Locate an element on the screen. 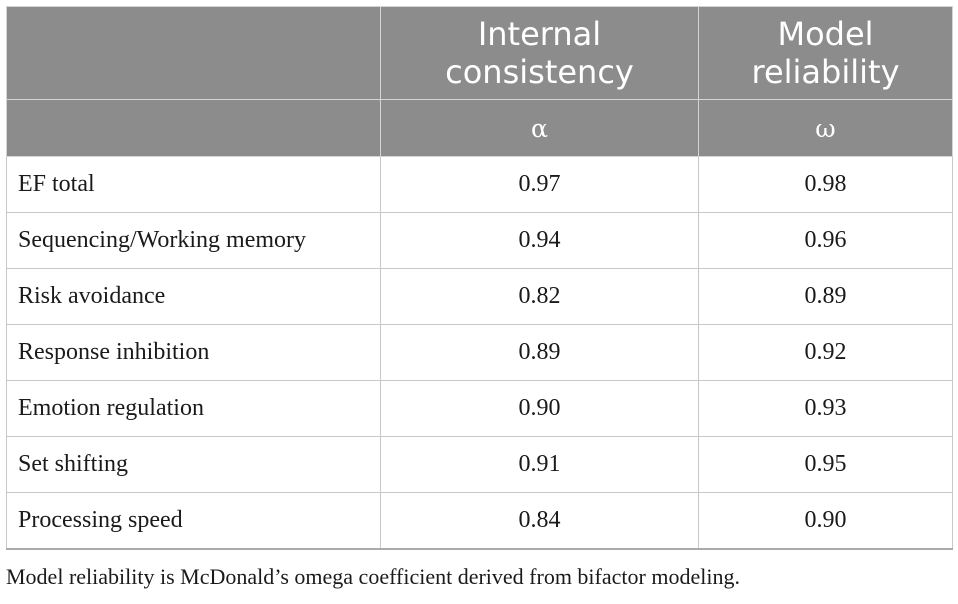  header-model-reliability-text: Model reliability is located at coordinates (825, 53).